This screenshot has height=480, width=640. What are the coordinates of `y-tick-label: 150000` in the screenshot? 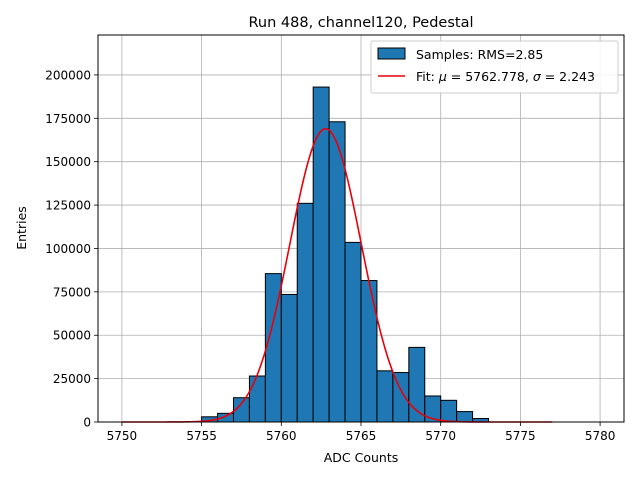 It's located at (68, 162).